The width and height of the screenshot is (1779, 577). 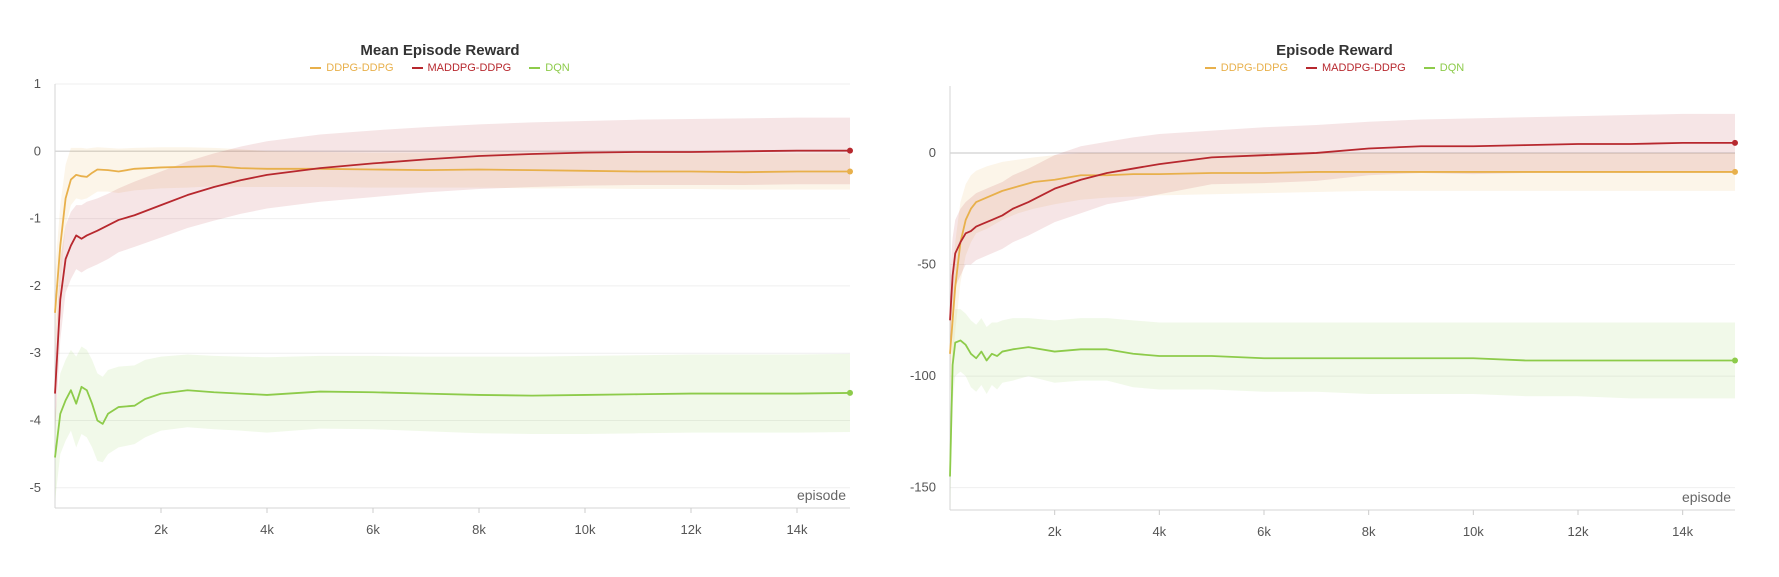 What do you see at coordinates (923, 487) in the screenshot?
I see `y-tick-label: -150` at bounding box center [923, 487].